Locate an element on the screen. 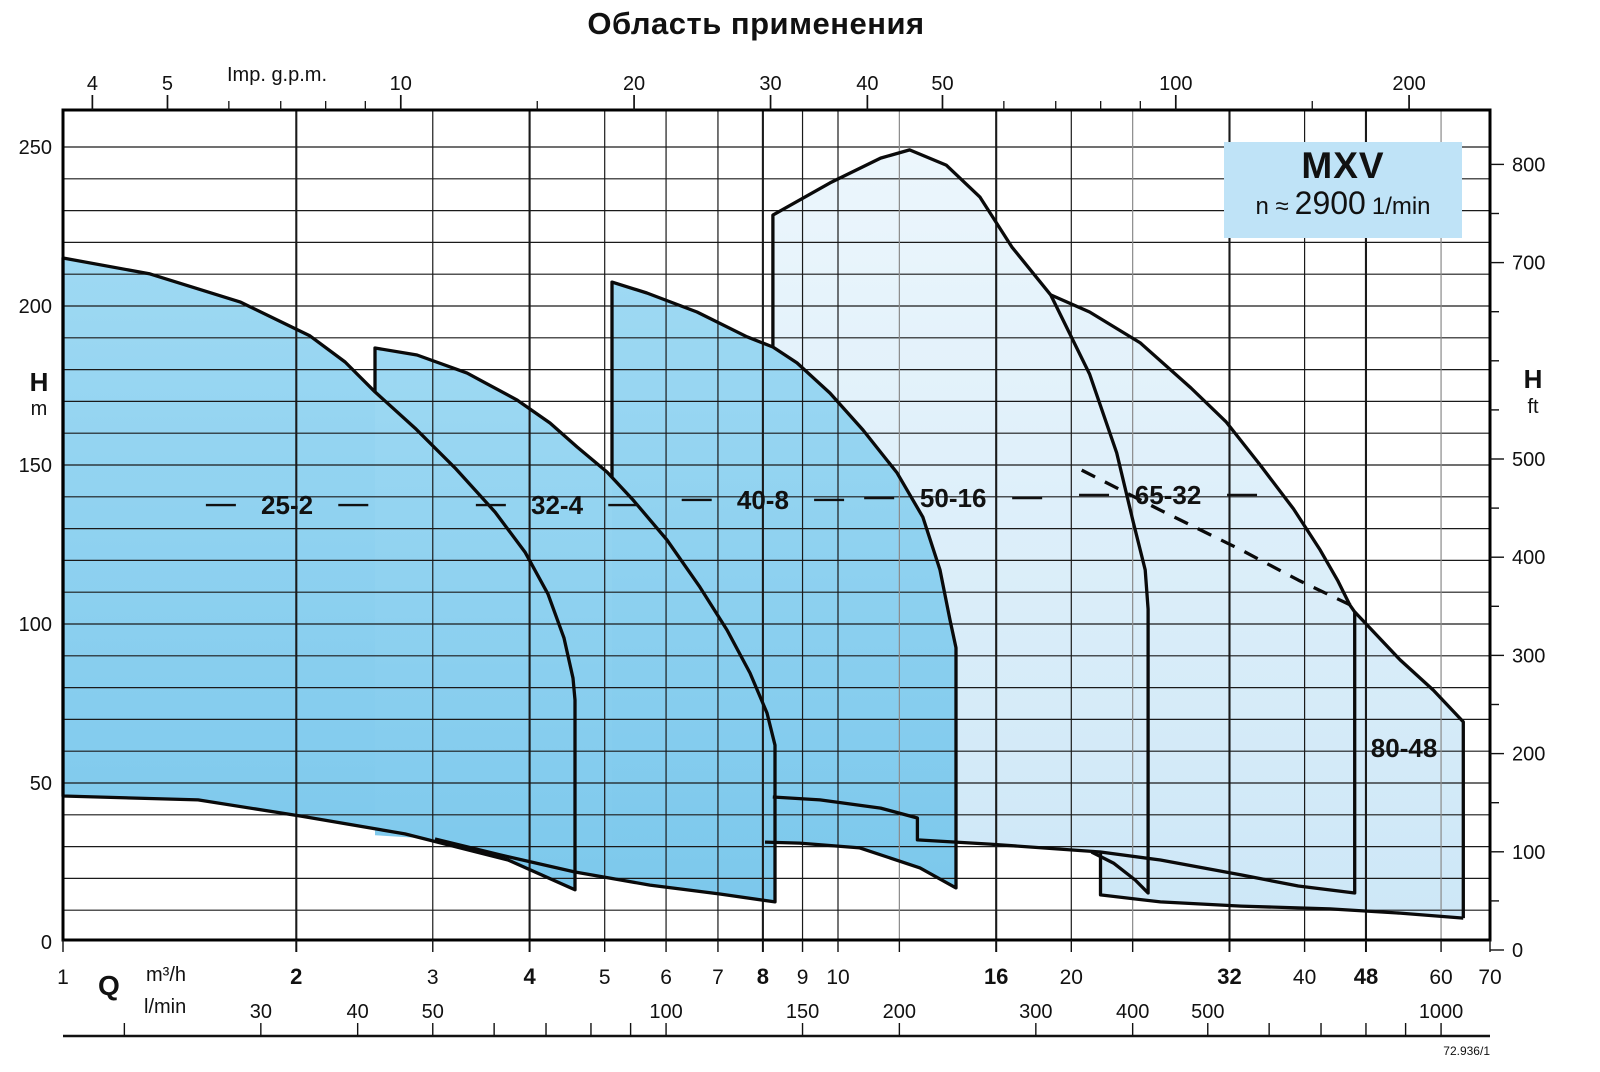  outline-80-48-hidden-top is located at coordinates (1218, 538).